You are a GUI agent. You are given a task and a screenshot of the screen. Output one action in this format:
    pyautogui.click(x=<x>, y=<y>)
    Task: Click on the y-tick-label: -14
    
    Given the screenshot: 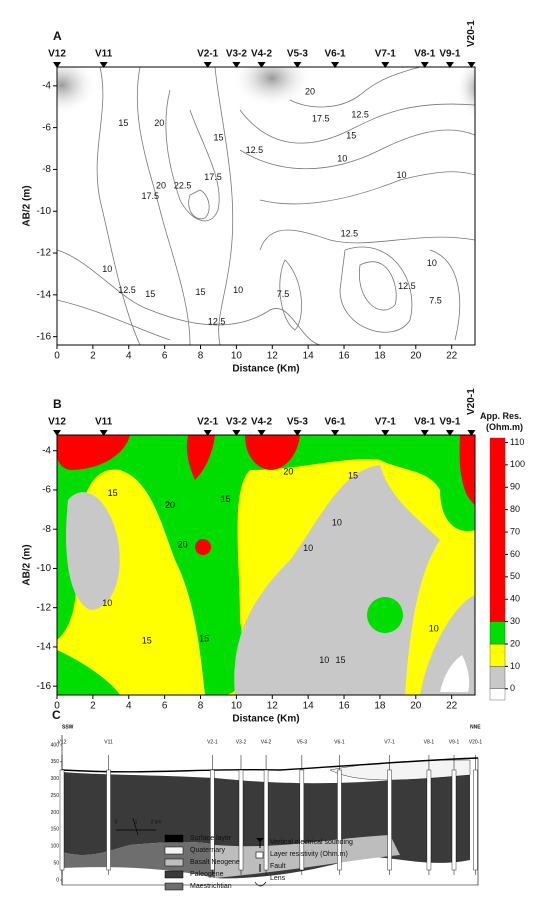 What is the action you would take?
    pyautogui.click(x=44, y=294)
    